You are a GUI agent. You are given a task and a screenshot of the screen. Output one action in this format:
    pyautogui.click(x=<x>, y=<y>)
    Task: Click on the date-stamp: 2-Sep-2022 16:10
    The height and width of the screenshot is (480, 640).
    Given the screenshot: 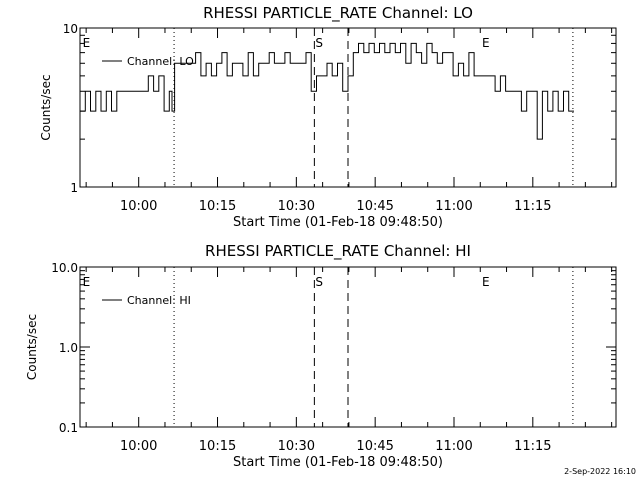 What is the action you would take?
    pyautogui.click(x=600, y=471)
    